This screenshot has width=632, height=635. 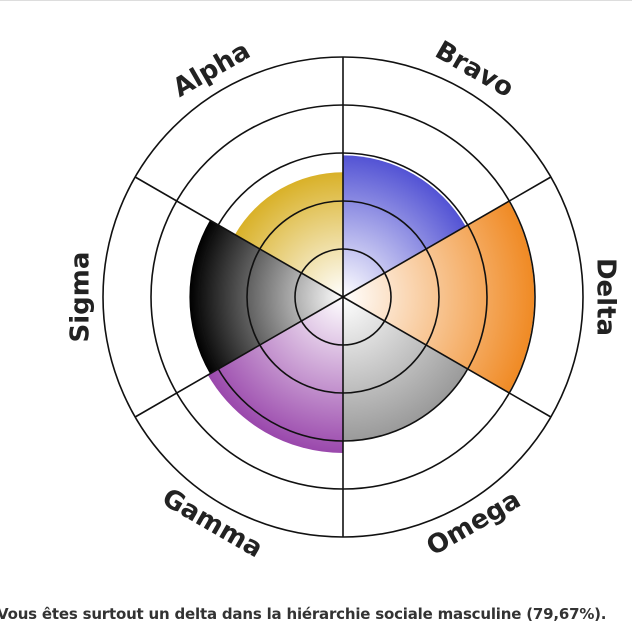 I want to click on category-label: Delta, so click(x=606, y=297).